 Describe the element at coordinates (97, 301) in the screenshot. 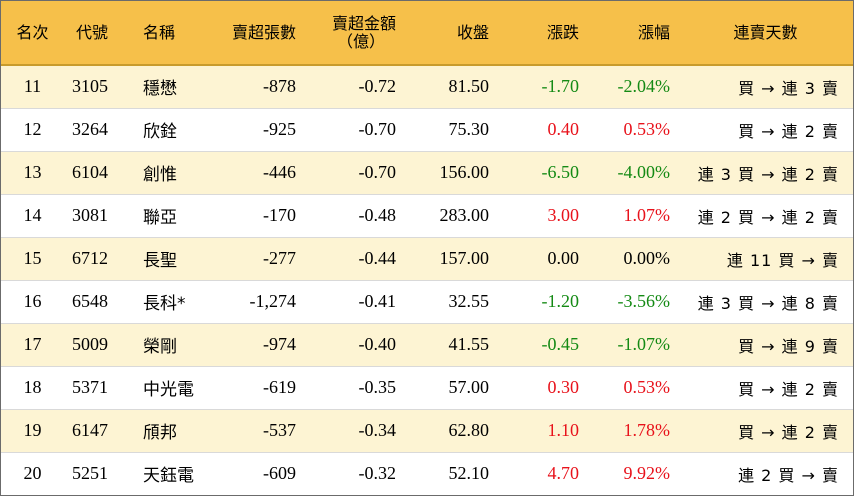

I see `cell-code: 6548` at that location.